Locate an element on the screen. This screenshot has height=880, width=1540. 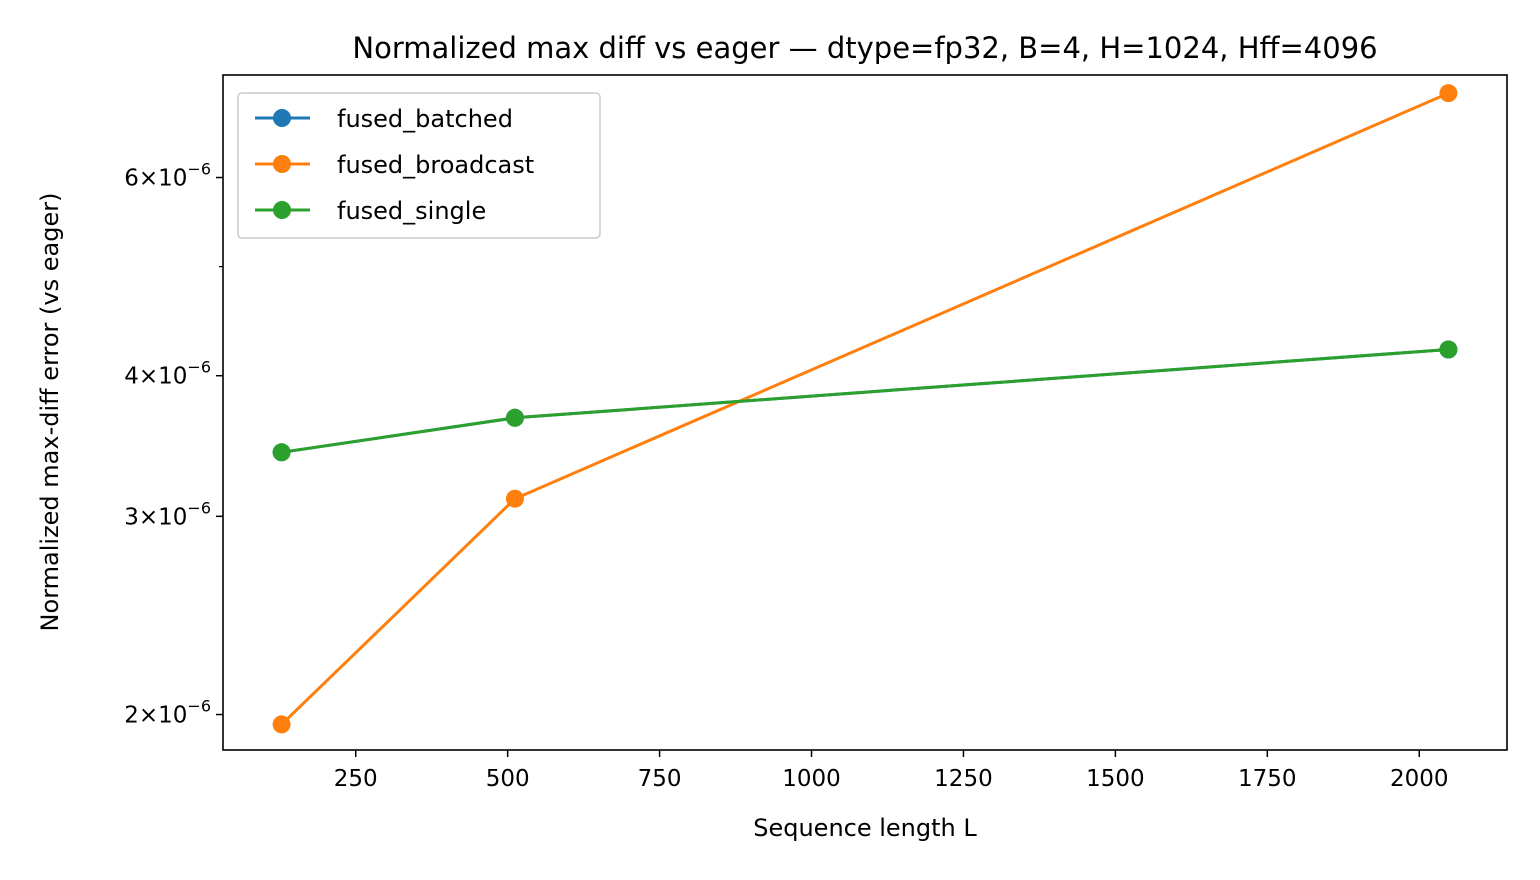
y-tick-label: 6×10⁻⁶ is located at coordinates (167, 176).